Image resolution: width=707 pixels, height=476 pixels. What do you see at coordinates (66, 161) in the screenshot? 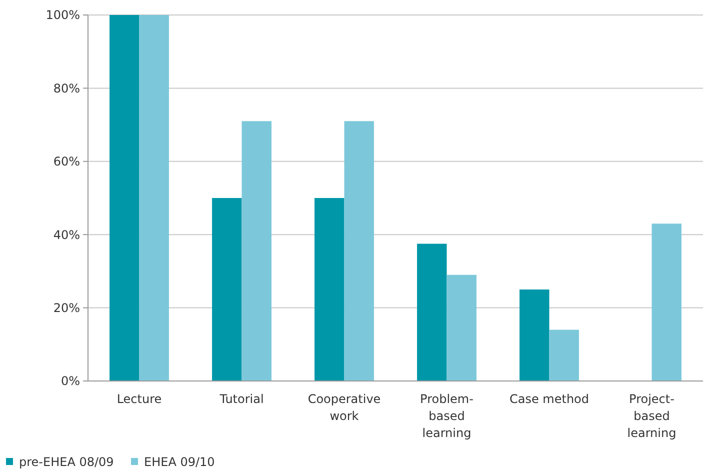
I see `y-tick-label: 60%` at bounding box center [66, 161].